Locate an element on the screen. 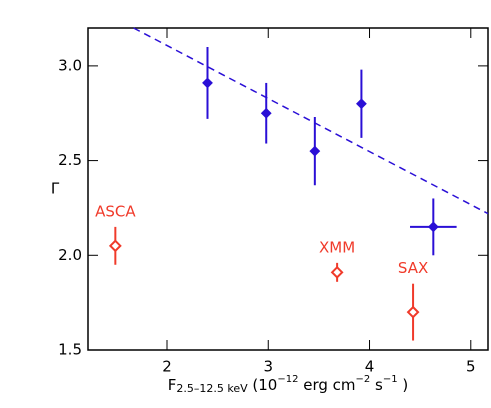  y-tick-label: 1.5 is located at coordinates (70, 350).